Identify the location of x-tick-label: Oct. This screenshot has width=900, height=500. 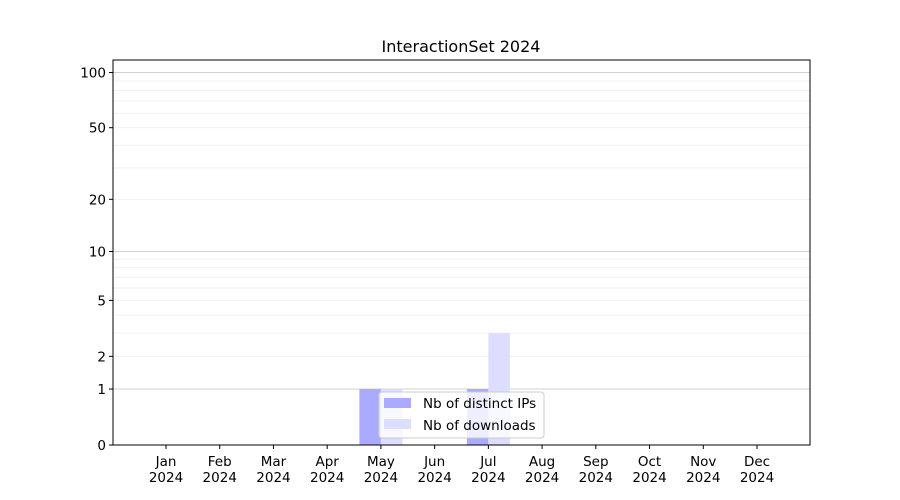
(649, 462).